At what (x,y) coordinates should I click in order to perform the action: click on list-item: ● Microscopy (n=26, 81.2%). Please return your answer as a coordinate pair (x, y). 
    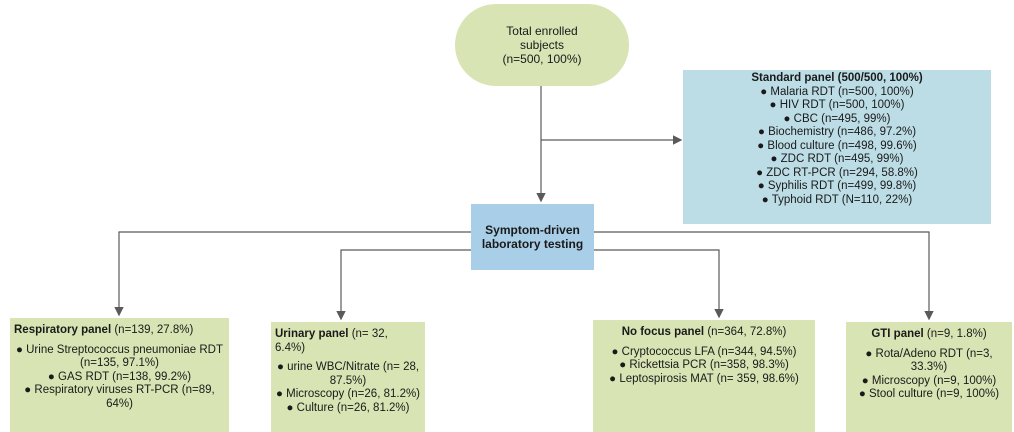
    Looking at the image, I should click on (348, 394).